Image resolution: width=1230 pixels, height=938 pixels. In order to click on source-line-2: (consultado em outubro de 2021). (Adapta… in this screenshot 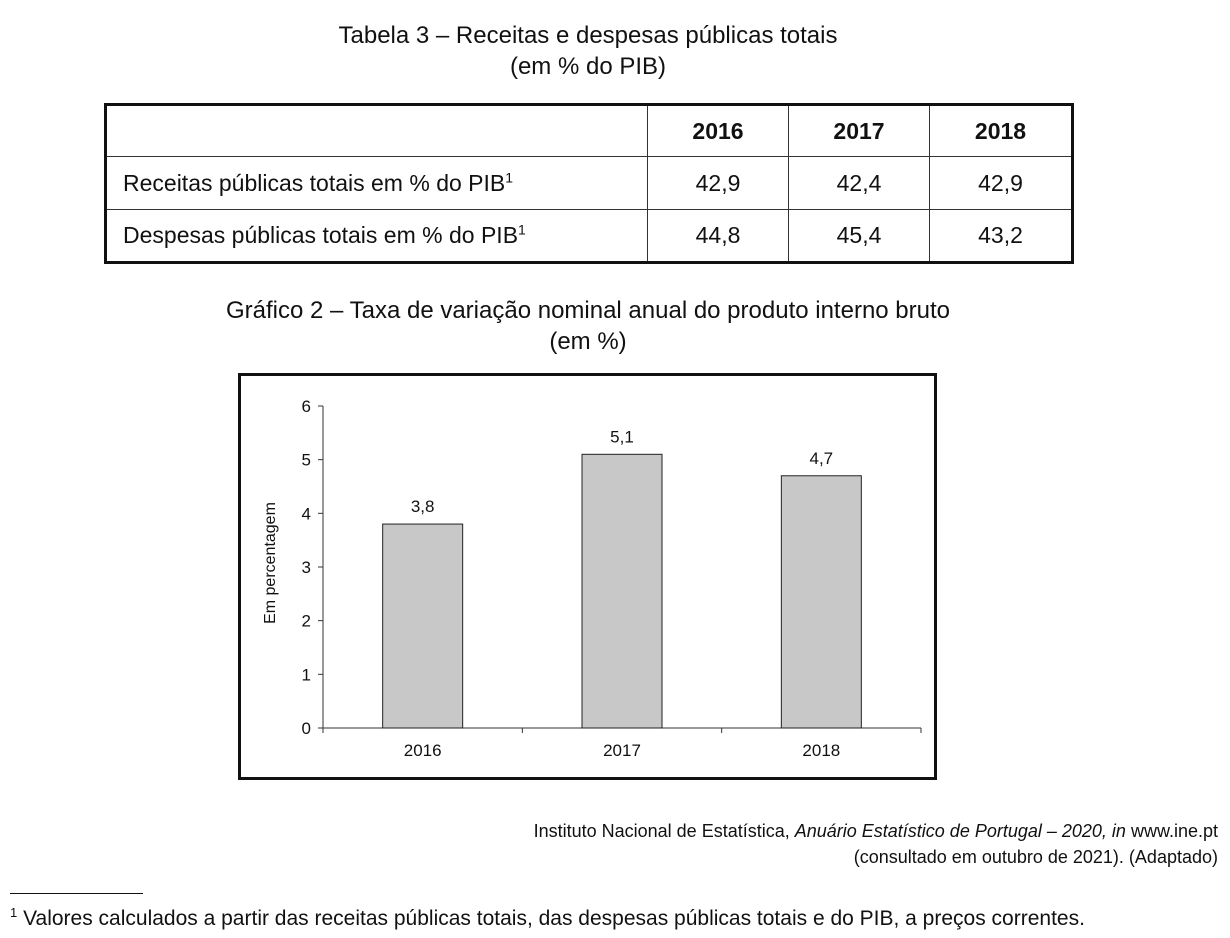, I will do `click(1035, 857)`.